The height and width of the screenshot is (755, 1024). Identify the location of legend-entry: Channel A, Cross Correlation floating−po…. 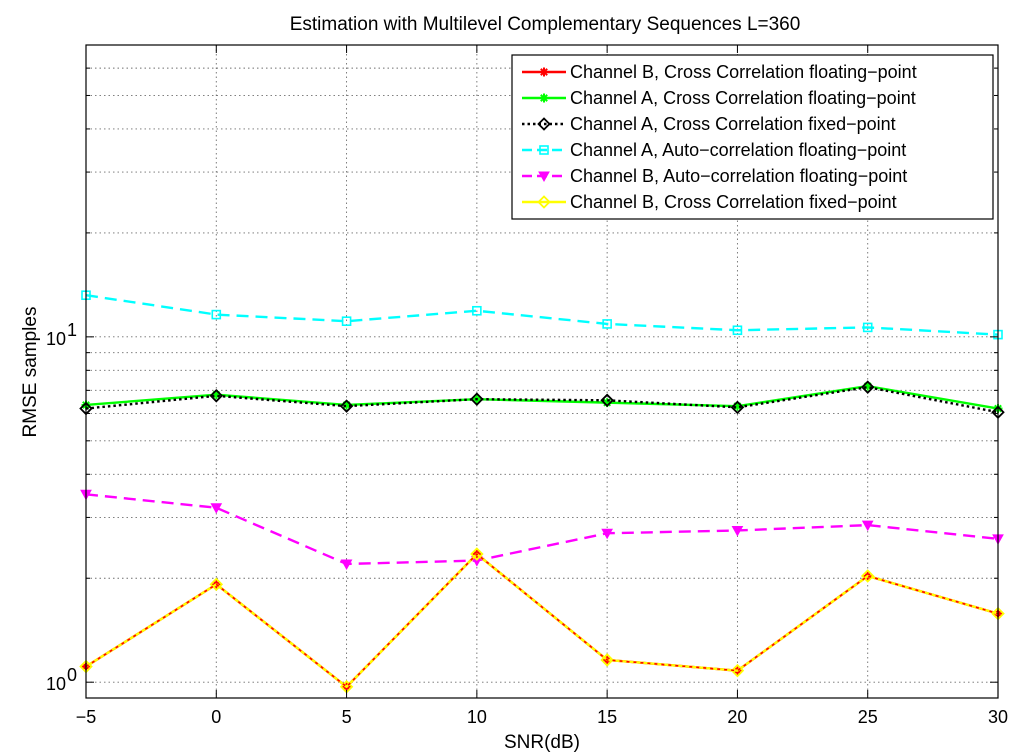
(719, 98).